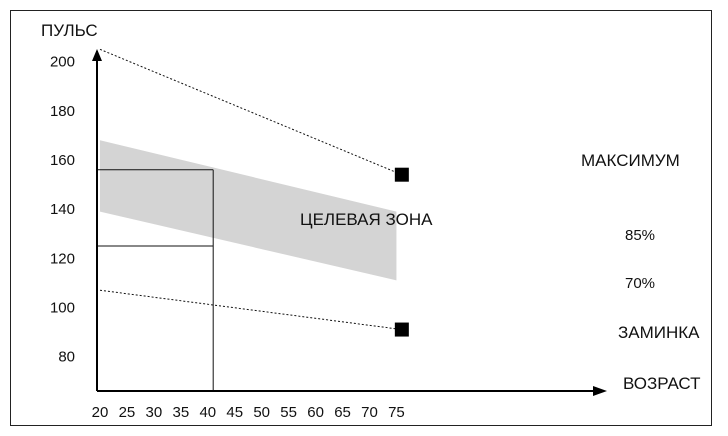 The image size is (728, 436). I want to click on maximum-label: МАКСИМУМ, so click(630, 160).